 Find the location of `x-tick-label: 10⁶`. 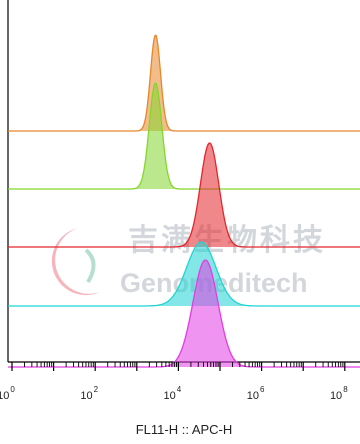

x-tick-label: 10⁶ is located at coordinates (256, 393).